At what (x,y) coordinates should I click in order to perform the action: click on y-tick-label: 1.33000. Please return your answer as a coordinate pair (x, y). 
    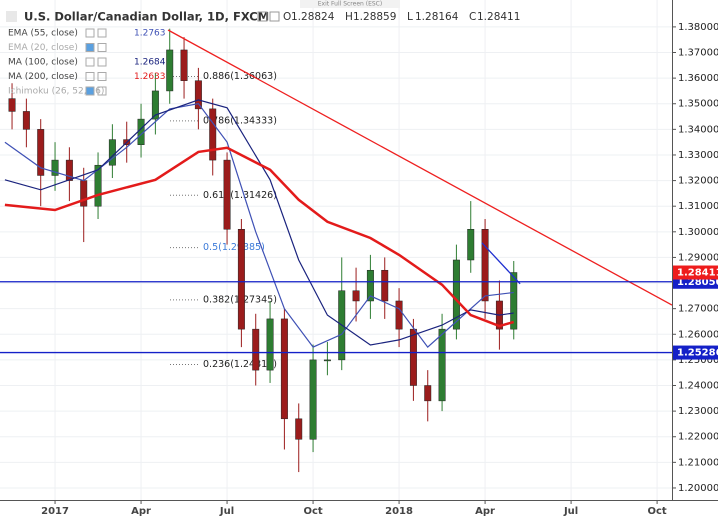
    Looking at the image, I should click on (698, 155).